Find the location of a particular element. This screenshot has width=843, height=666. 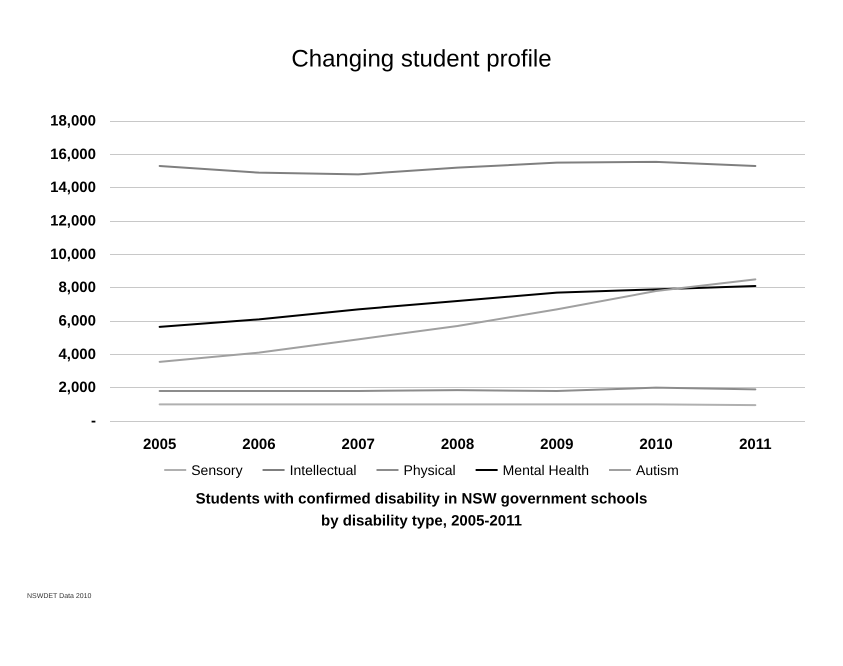

legend-label: Physical is located at coordinates (429, 470).